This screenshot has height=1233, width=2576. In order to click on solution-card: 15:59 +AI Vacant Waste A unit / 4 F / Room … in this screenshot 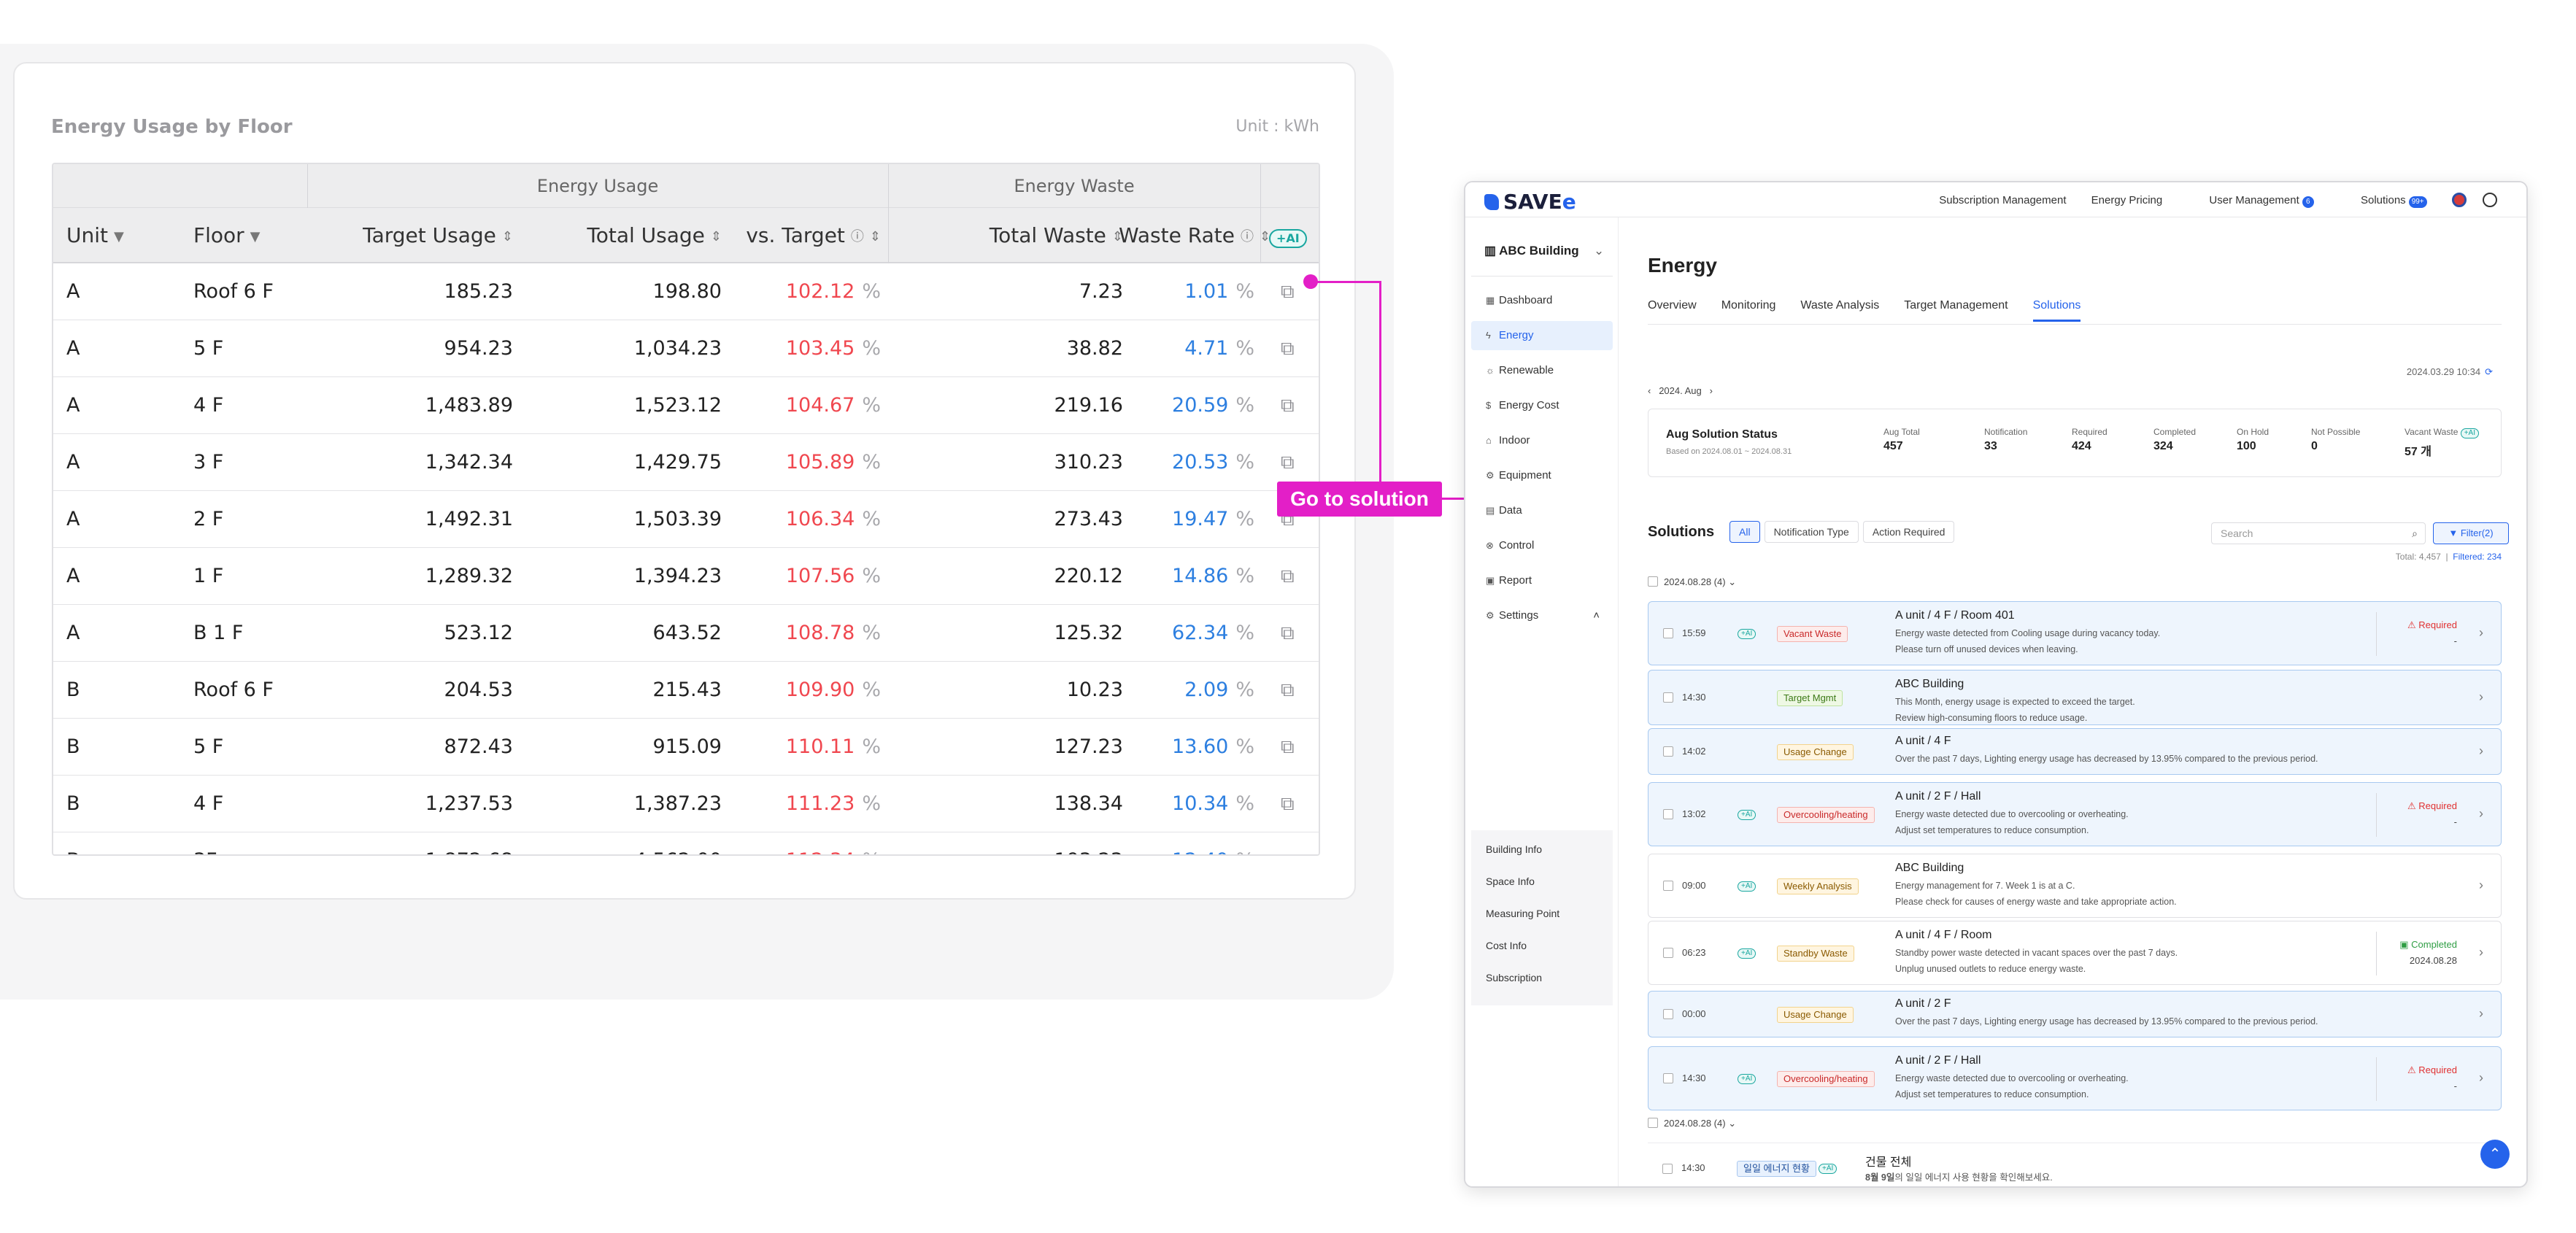, I will do `click(2075, 633)`.